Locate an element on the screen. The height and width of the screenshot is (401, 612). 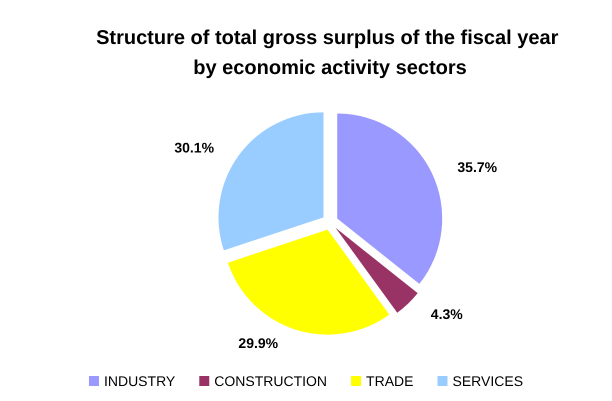
legend-label: INDUSTRY is located at coordinates (140, 381).